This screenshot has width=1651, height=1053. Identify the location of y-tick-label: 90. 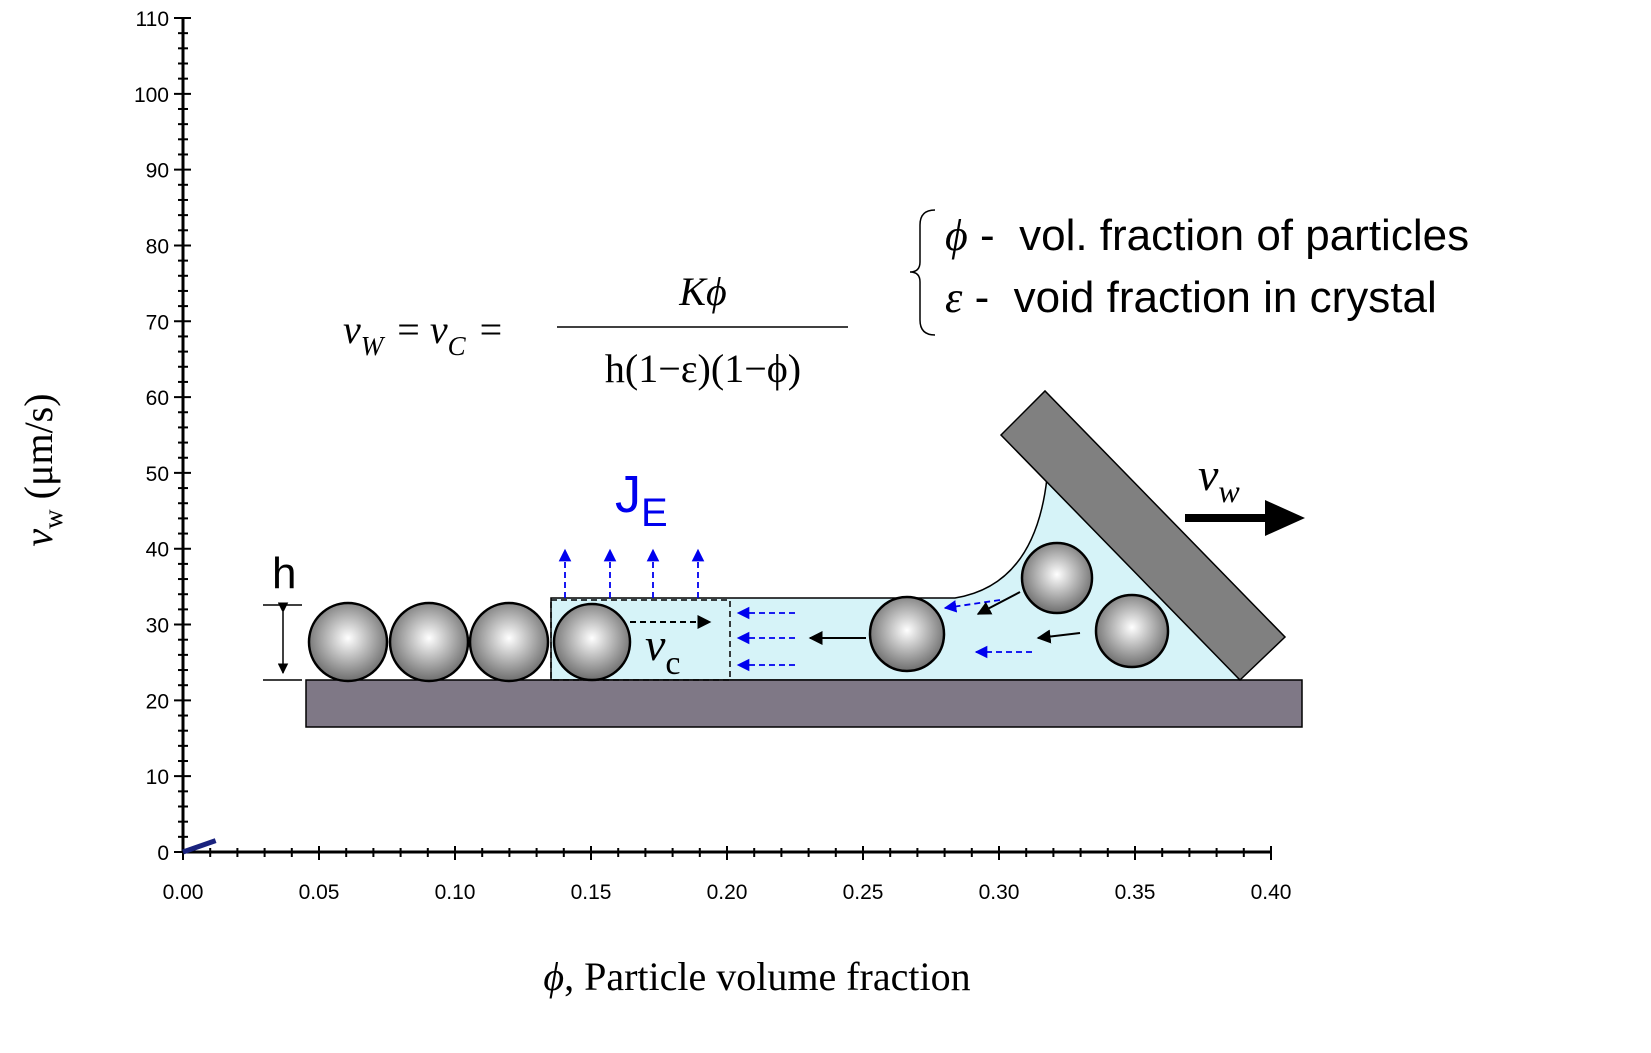
(157, 171).